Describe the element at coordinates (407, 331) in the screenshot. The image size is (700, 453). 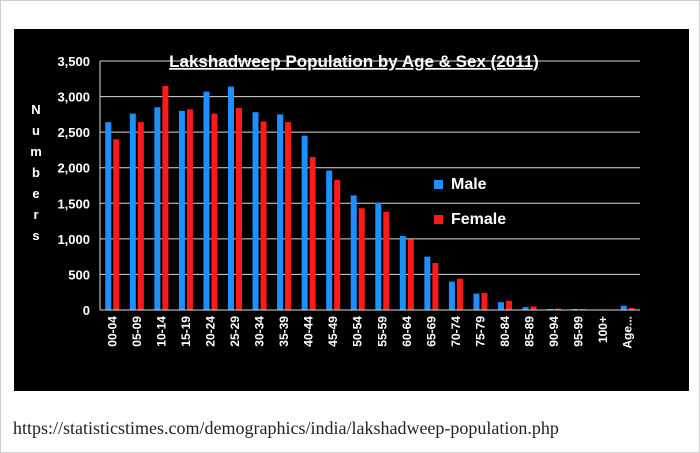
I see `x-tick-label: 60-64` at that location.